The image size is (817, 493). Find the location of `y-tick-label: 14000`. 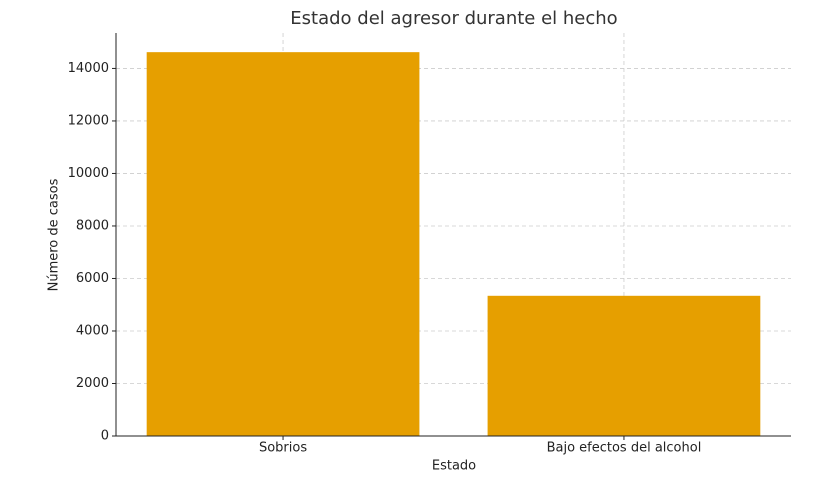

y-tick-label: 14000 is located at coordinates (88, 68).